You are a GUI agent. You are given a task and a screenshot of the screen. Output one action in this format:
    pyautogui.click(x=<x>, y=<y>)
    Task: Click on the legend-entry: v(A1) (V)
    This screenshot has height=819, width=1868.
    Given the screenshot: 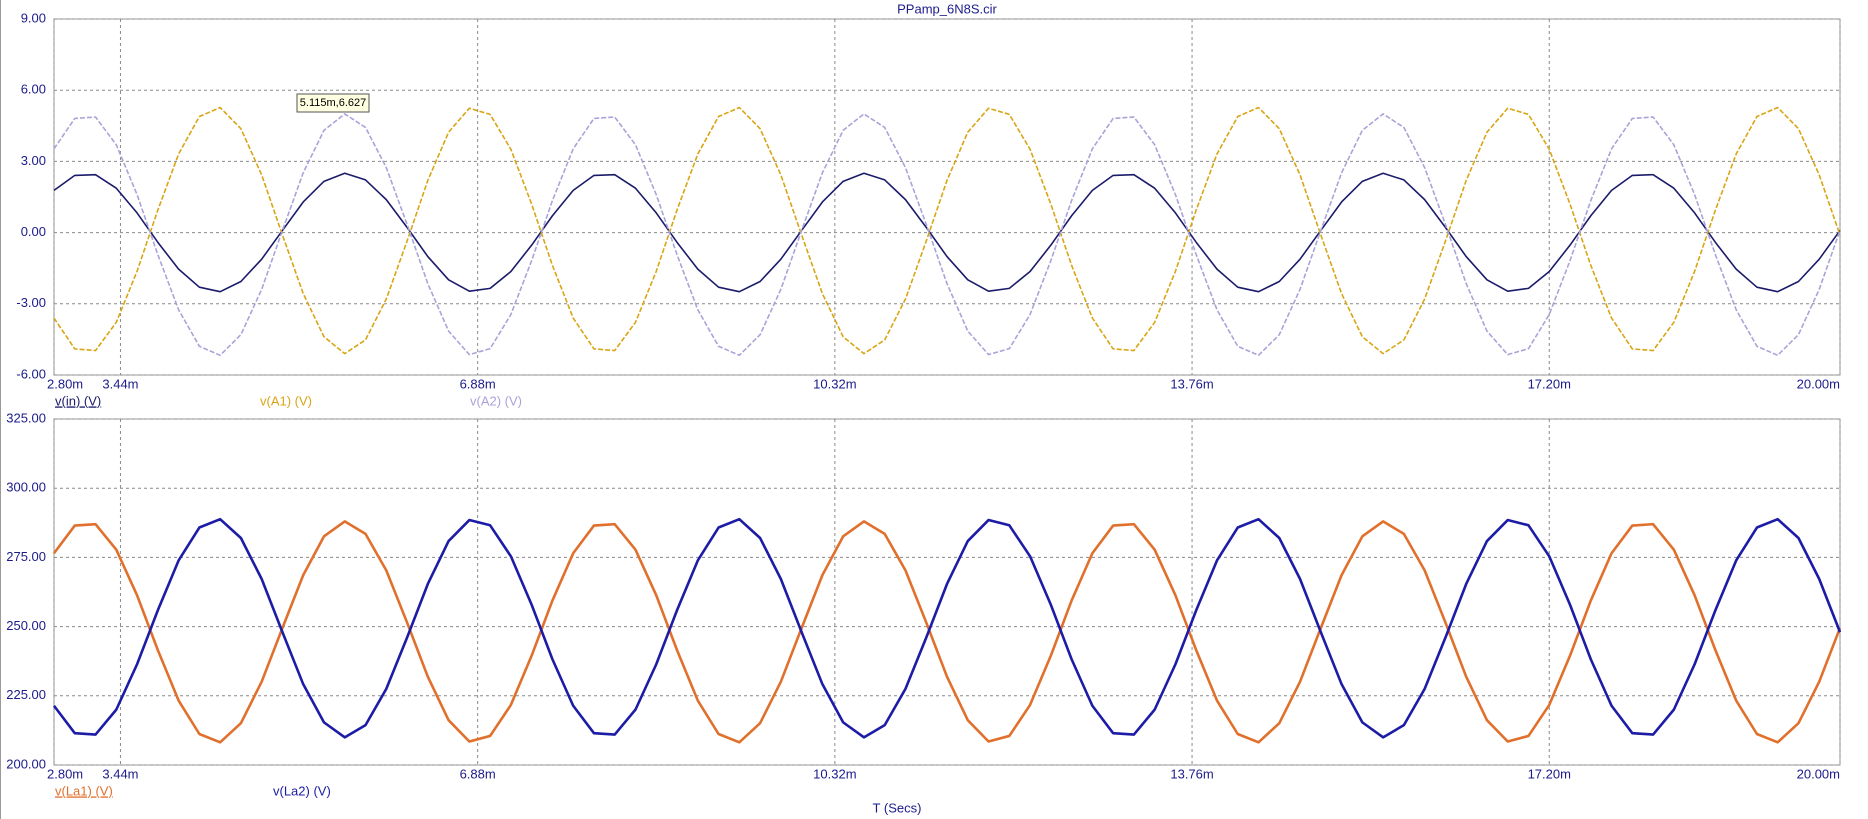 What is the action you would take?
    pyautogui.click(x=286, y=400)
    